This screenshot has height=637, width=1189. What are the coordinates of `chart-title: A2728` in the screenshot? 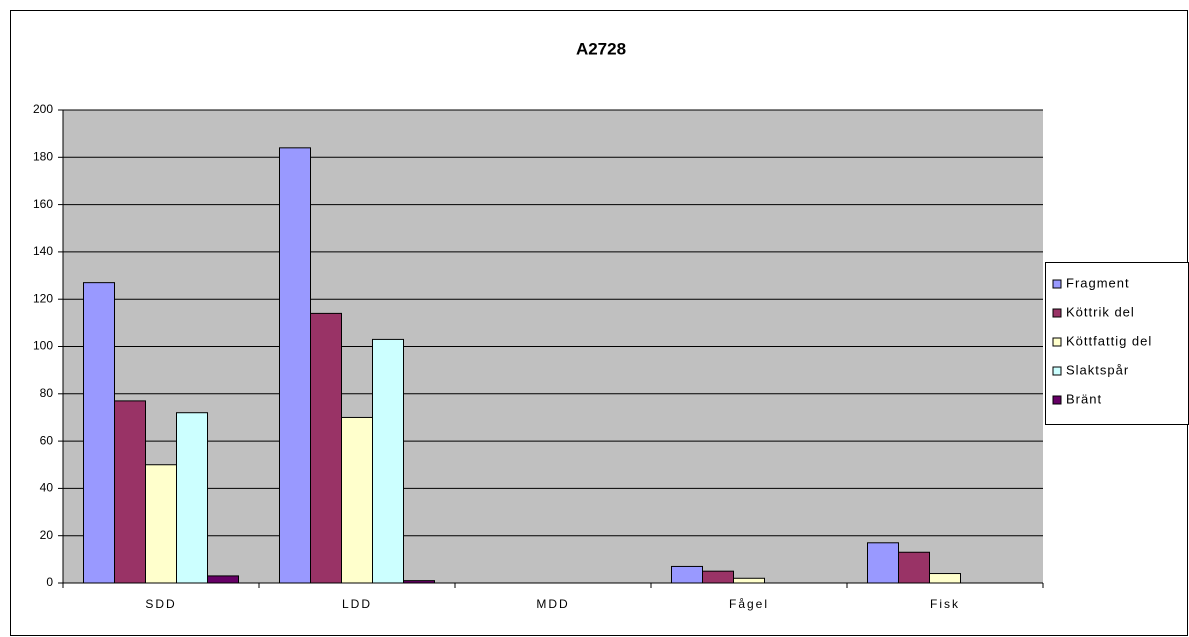 It's located at (601, 48).